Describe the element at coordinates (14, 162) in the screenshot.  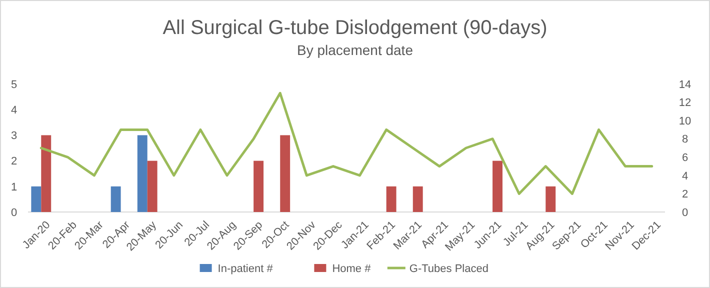
I see `y-tick-label: 2` at that location.